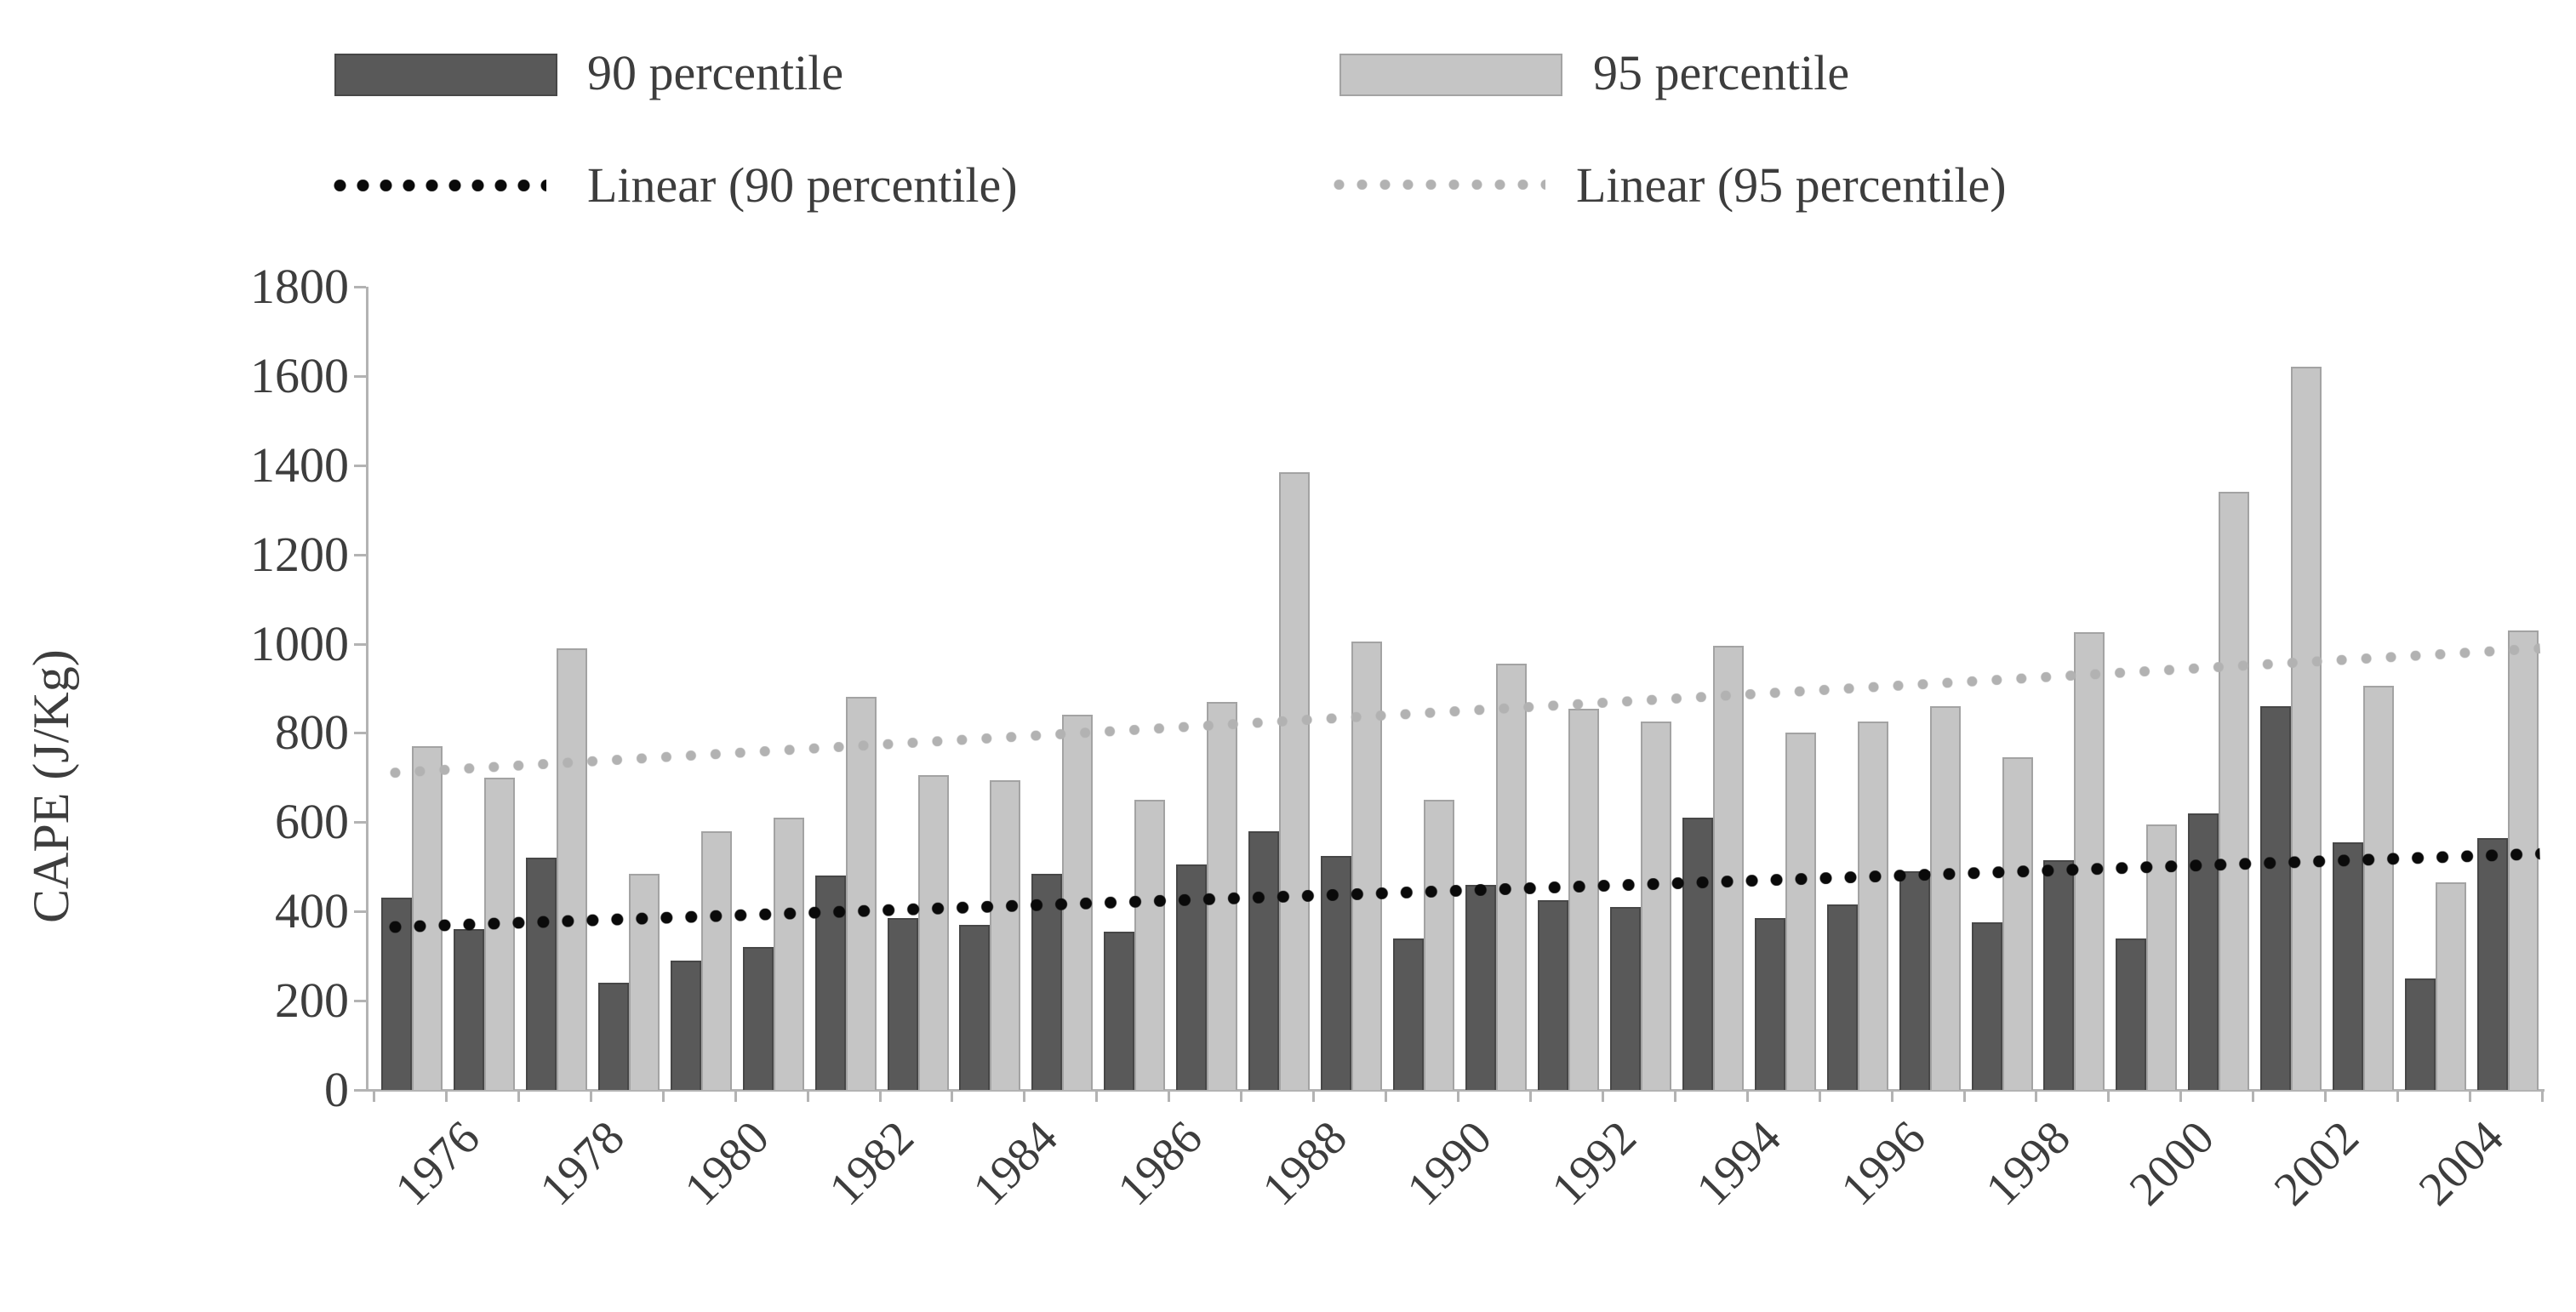 This screenshot has height=1312, width=2576. Describe the element at coordinates (1655, 906) in the screenshot. I see `bar-95-1993` at that location.